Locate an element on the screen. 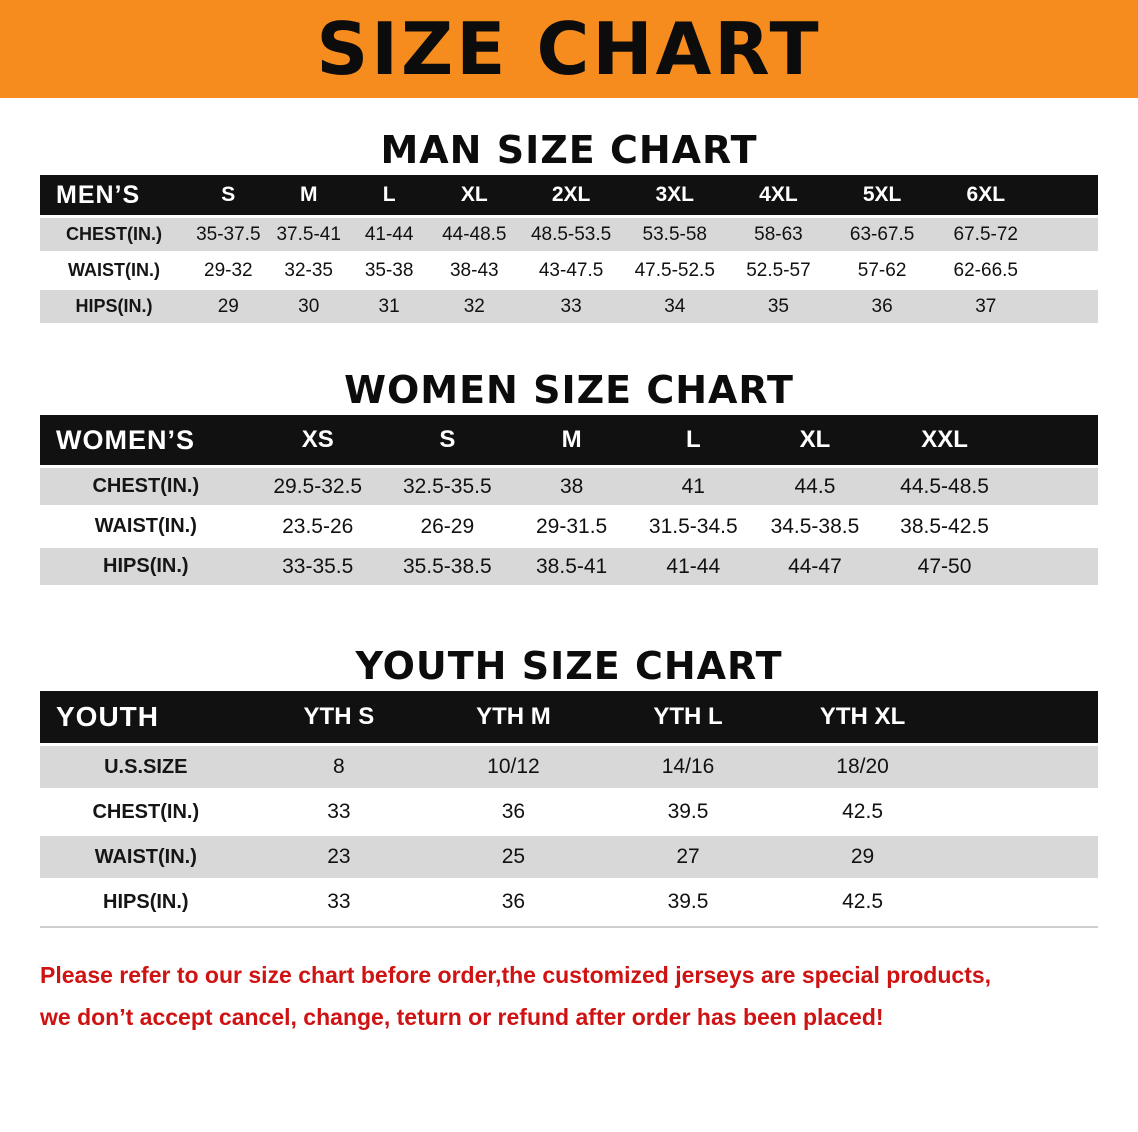  size-value-cell: 63-67.5 is located at coordinates (882, 234).